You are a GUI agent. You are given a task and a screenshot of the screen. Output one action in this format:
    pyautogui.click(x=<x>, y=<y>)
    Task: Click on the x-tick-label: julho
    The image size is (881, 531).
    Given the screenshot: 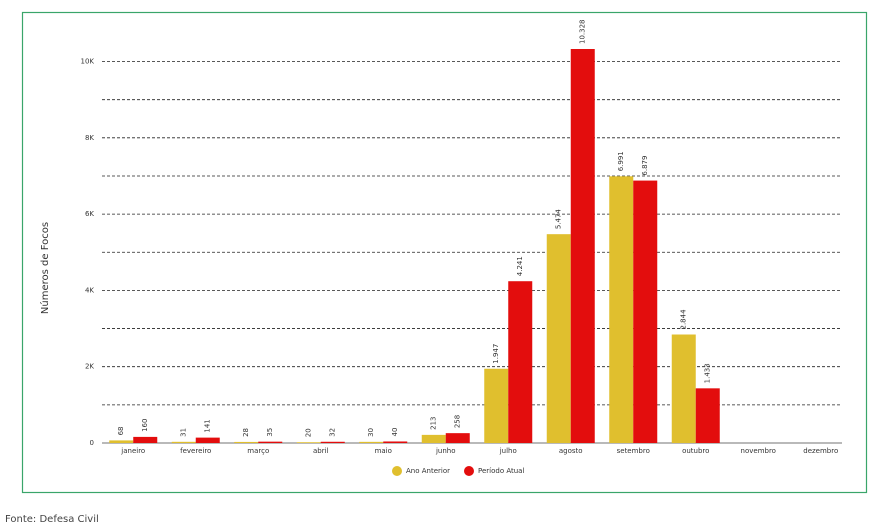 What is the action you would take?
    pyautogui.click(x=508, y=451)
    